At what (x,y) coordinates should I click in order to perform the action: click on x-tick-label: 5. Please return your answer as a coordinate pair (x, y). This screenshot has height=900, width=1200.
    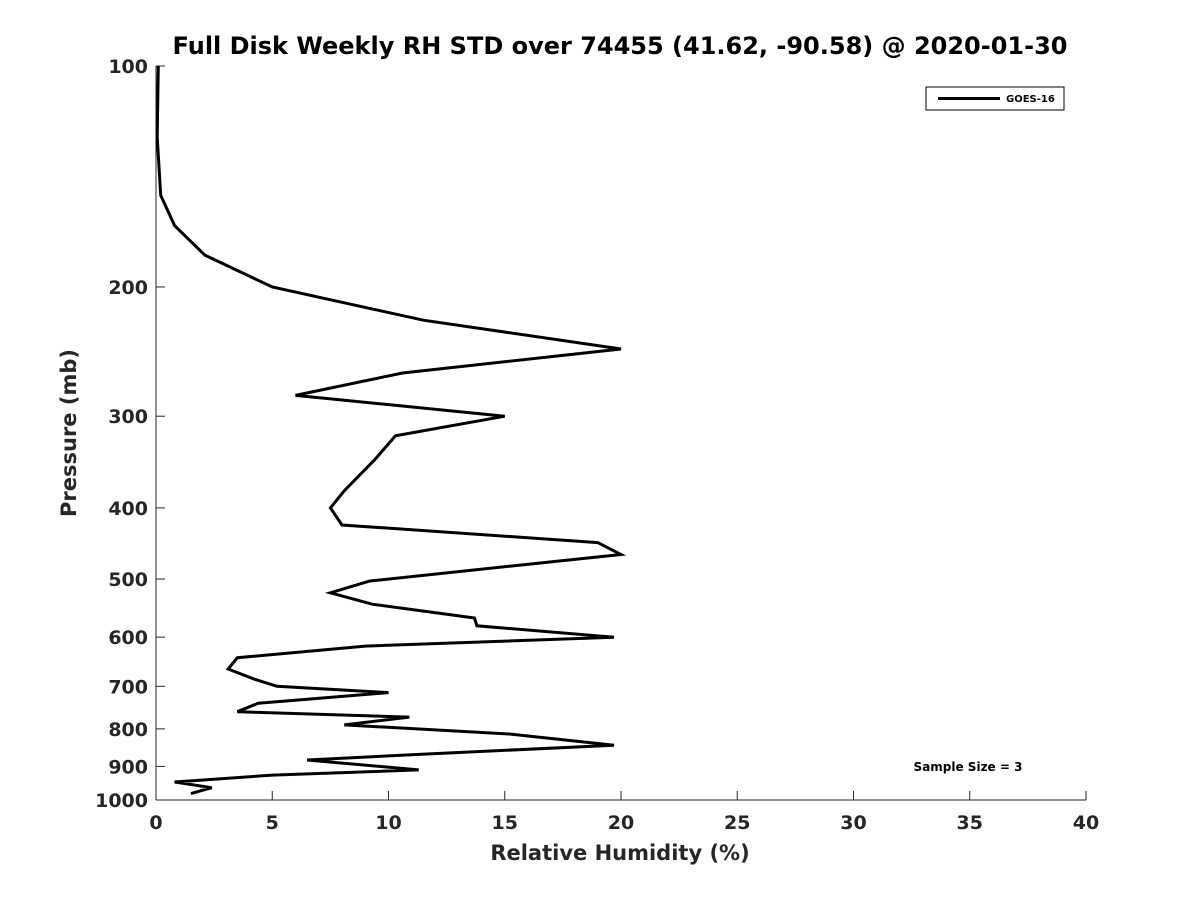
    Looking at the image, I should click on (272, 823).